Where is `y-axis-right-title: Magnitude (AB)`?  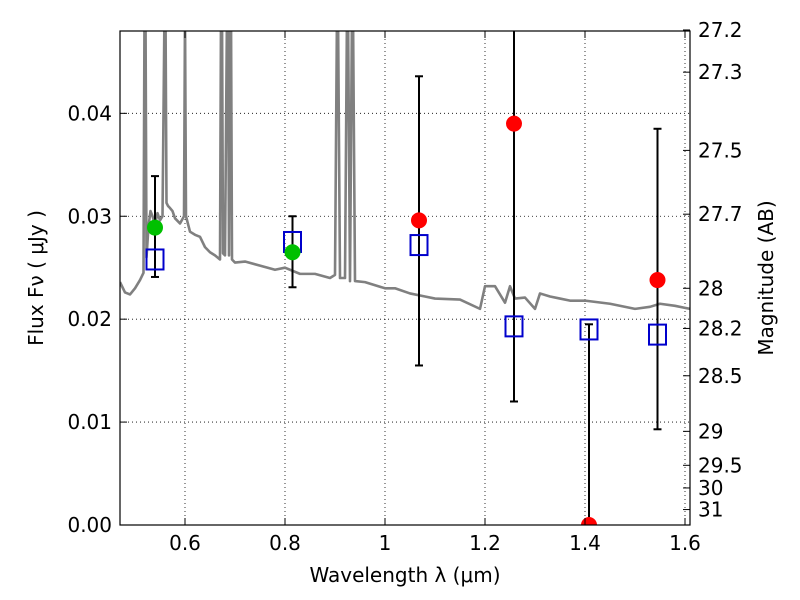
y-axis-right-title: Magnitude (AB) is located at coordinates (766, 277).